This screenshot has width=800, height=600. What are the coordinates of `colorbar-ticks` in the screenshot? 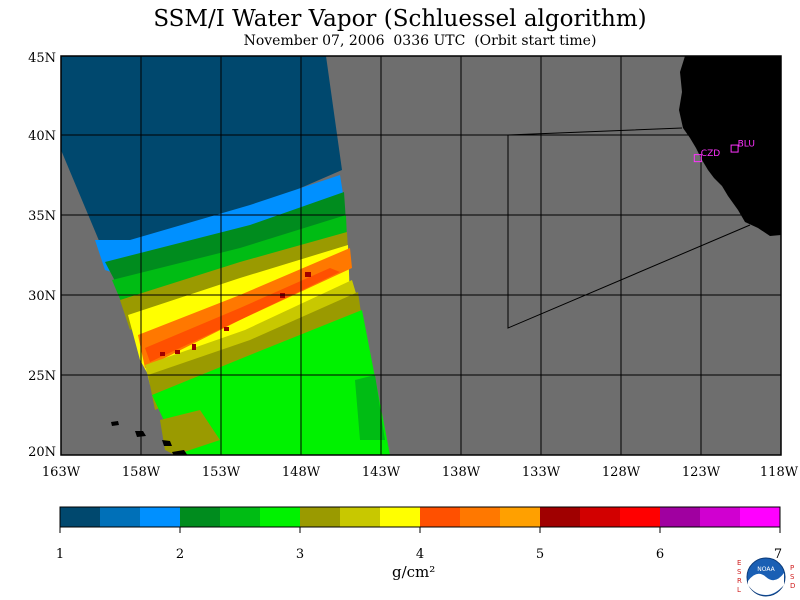 It's located at (420, 530).